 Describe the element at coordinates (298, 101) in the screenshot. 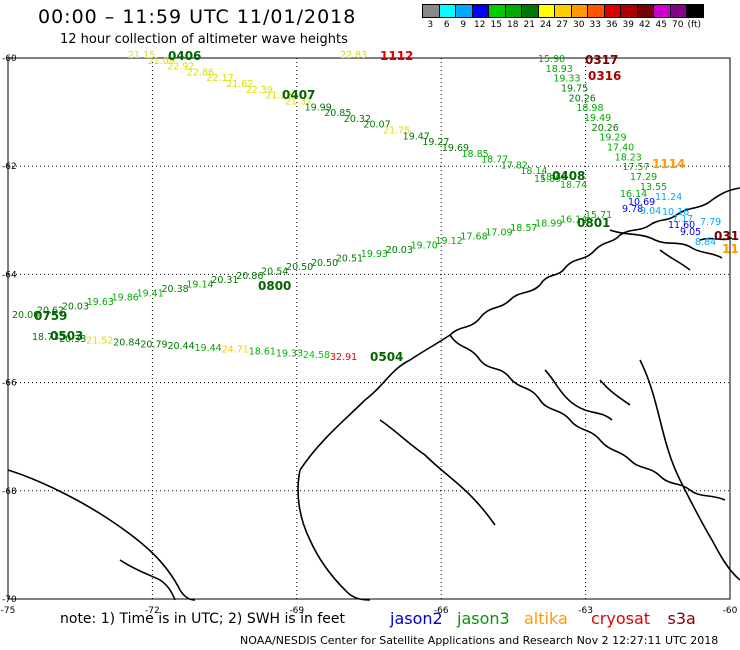

I see `wave-height-value: 21.37` at that location.